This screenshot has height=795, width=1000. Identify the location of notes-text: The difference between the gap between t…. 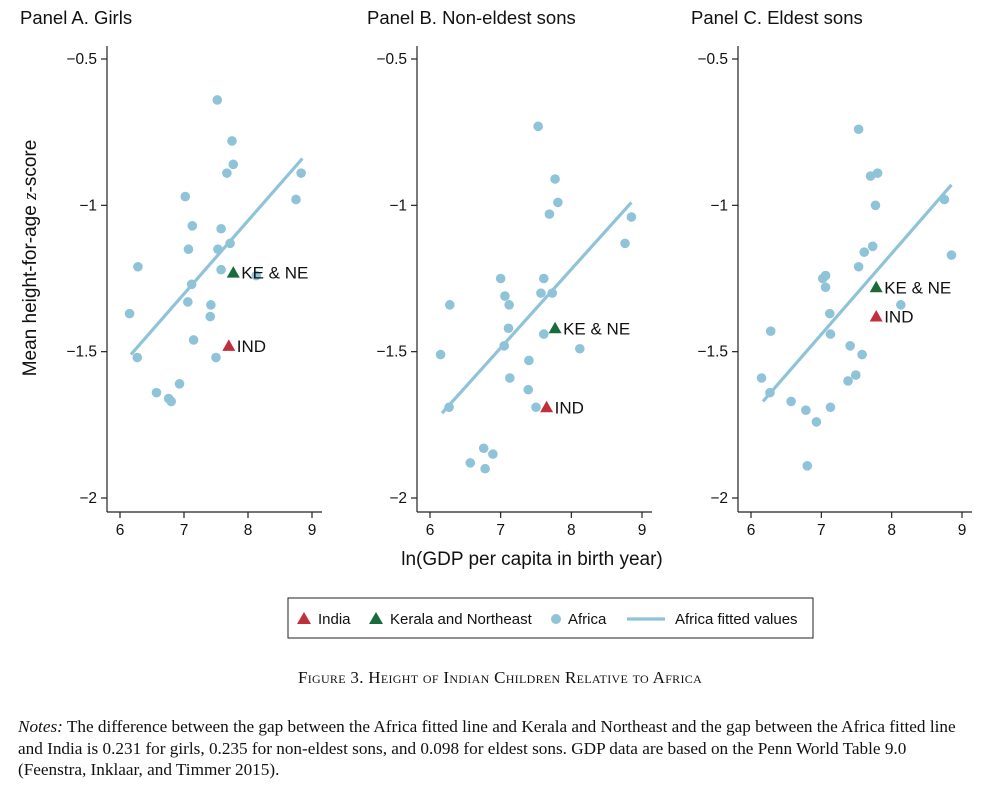
(487, 748).